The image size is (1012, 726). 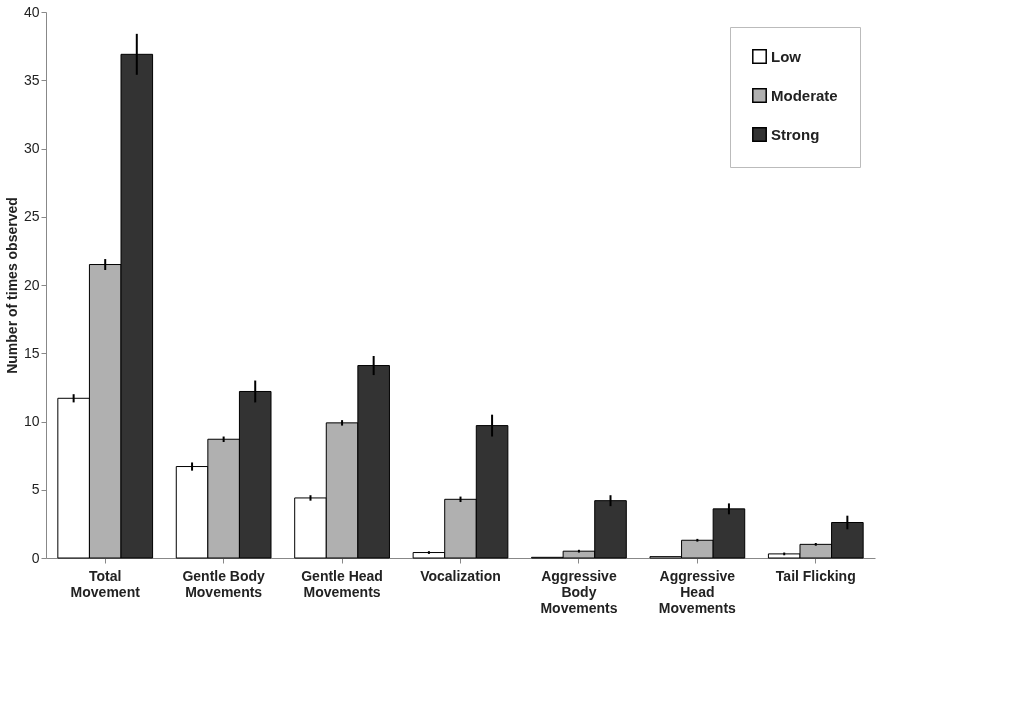 I want to click on x-tick-label: Gentle Body Movements, so click(x=224, y=583).